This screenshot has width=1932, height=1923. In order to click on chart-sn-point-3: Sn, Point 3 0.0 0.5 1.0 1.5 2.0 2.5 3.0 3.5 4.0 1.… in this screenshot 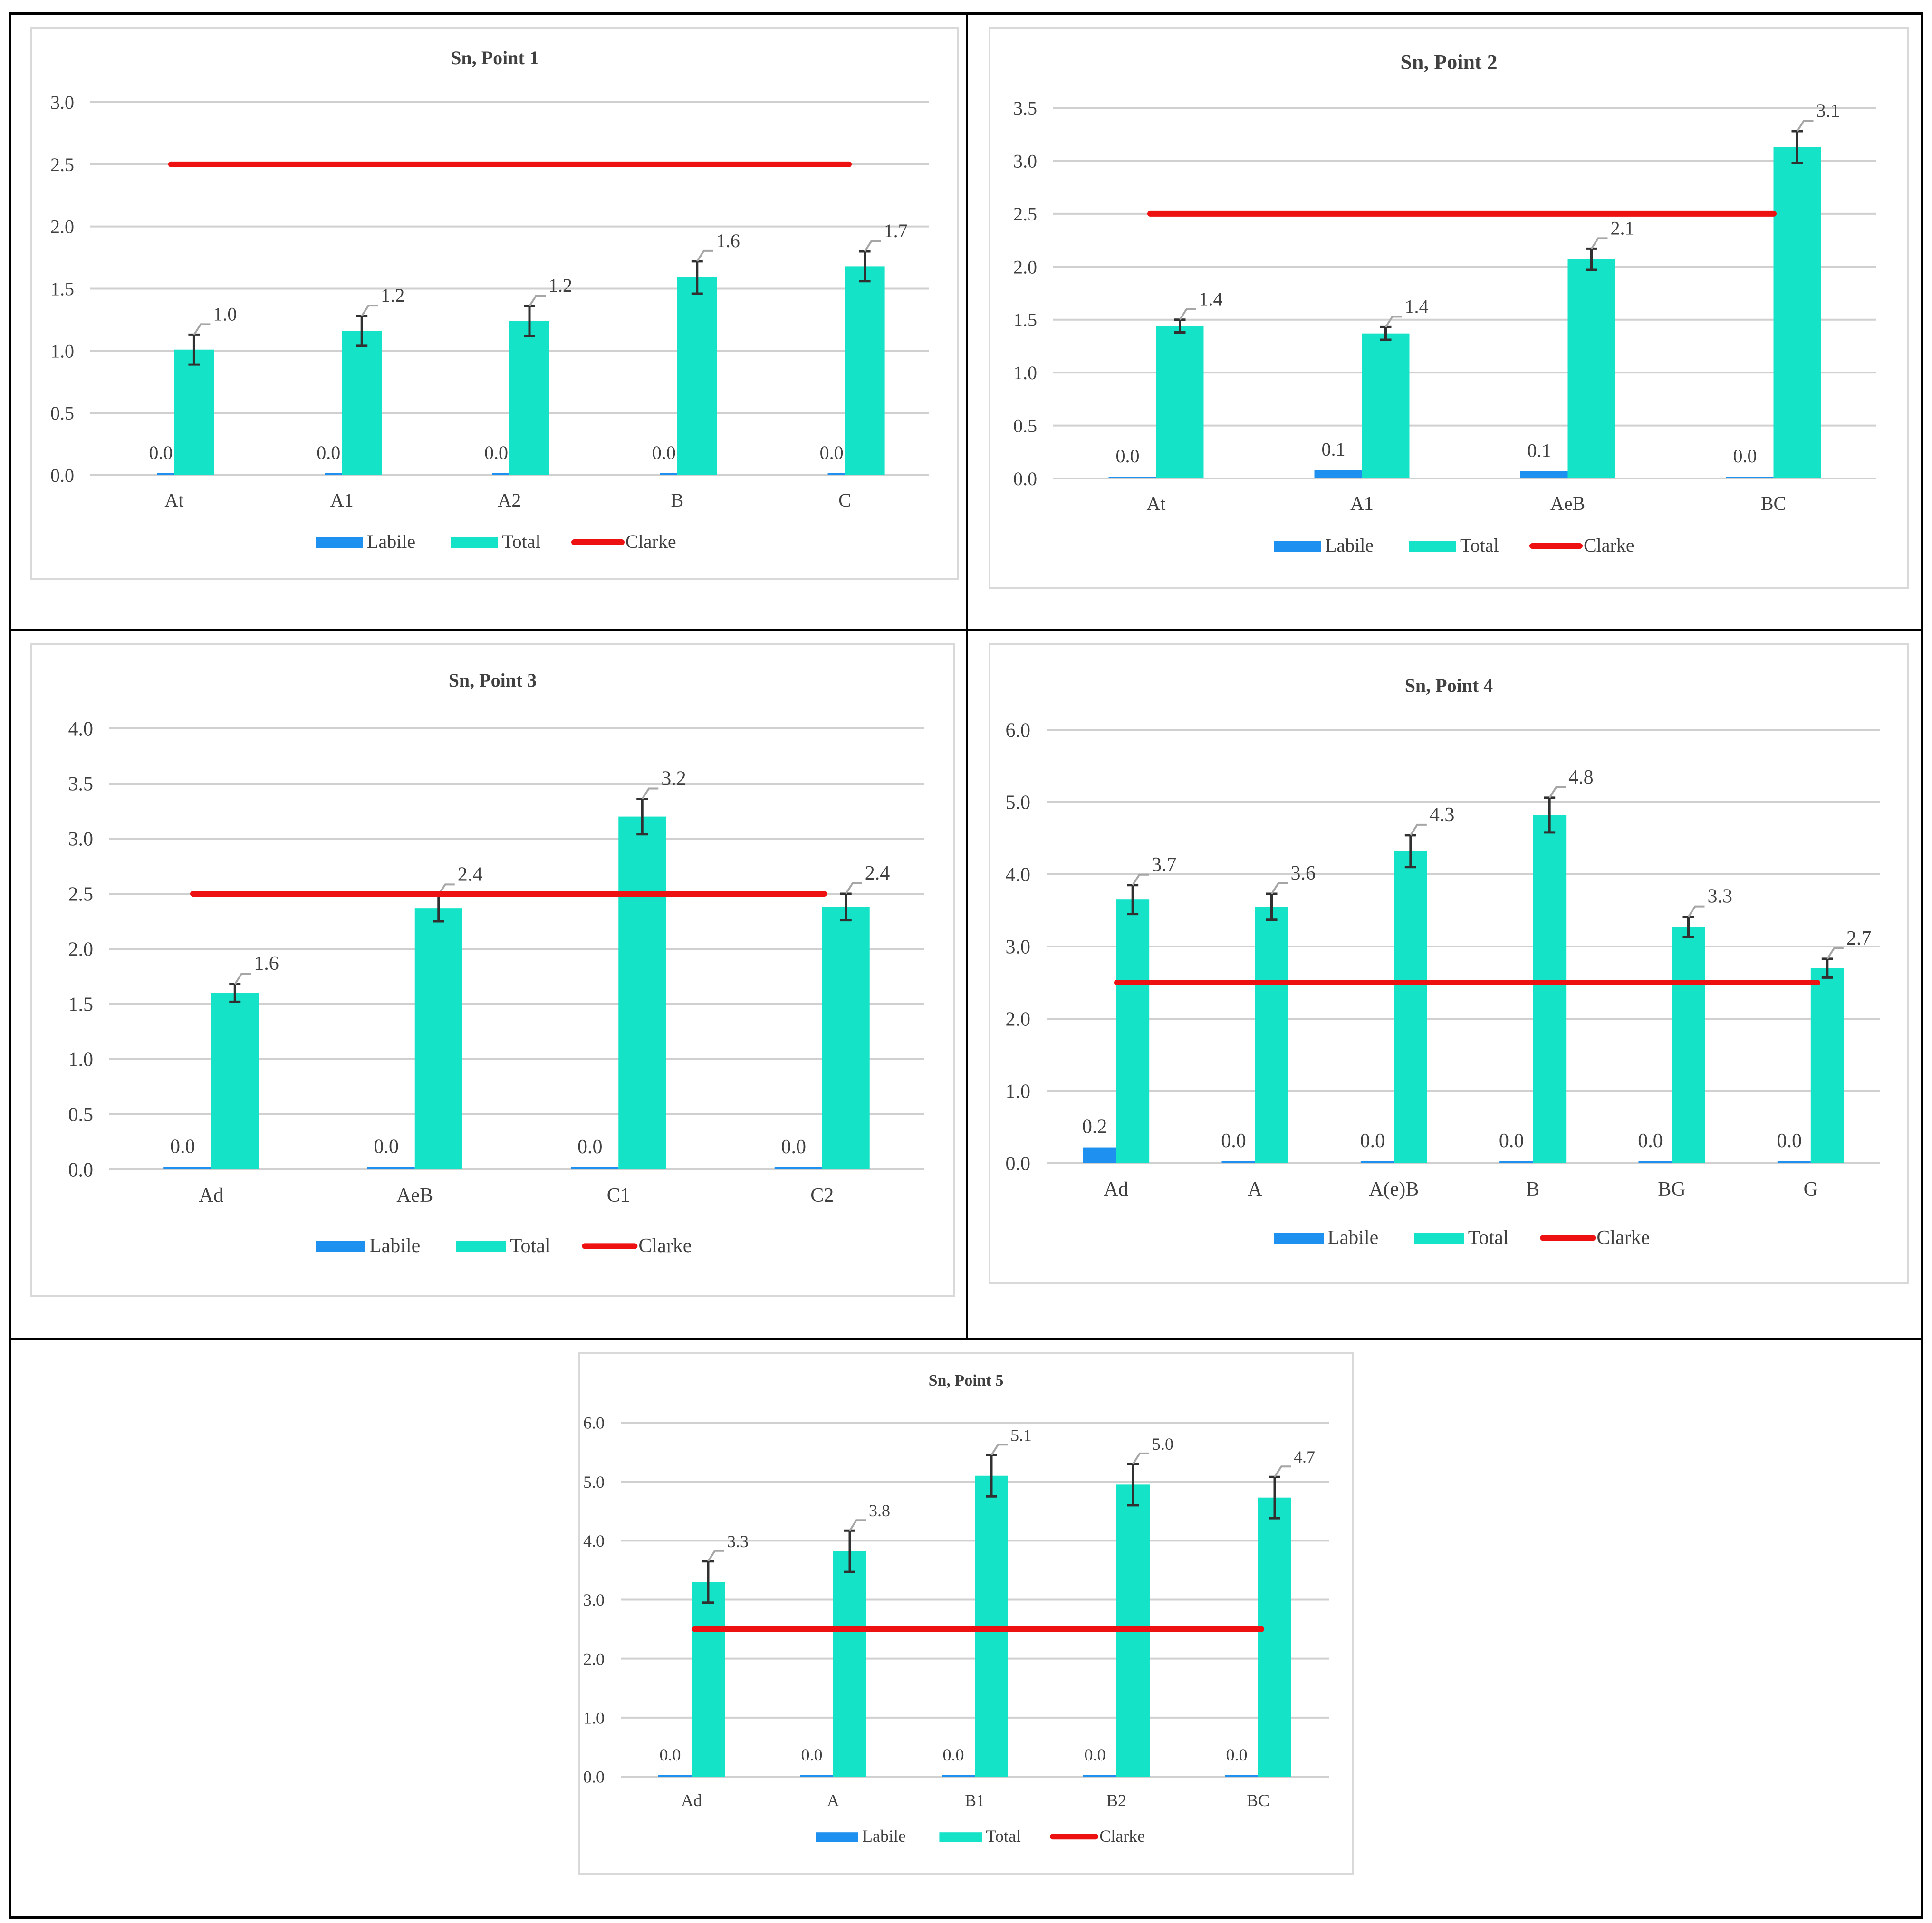, I will do `click(496, 963)`.